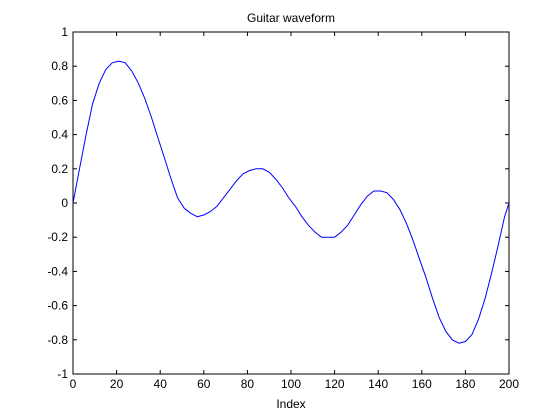  I want to click on y-tick-label: 1, so click(64, 32).